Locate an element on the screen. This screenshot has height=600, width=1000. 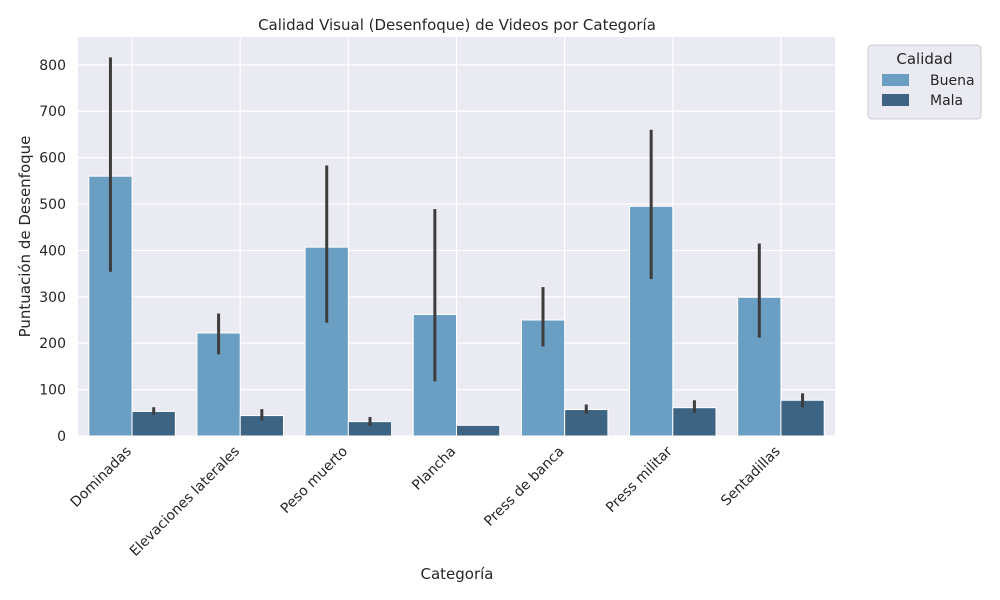
x-axis-label: Categoría is located at coordinates (456, 574).